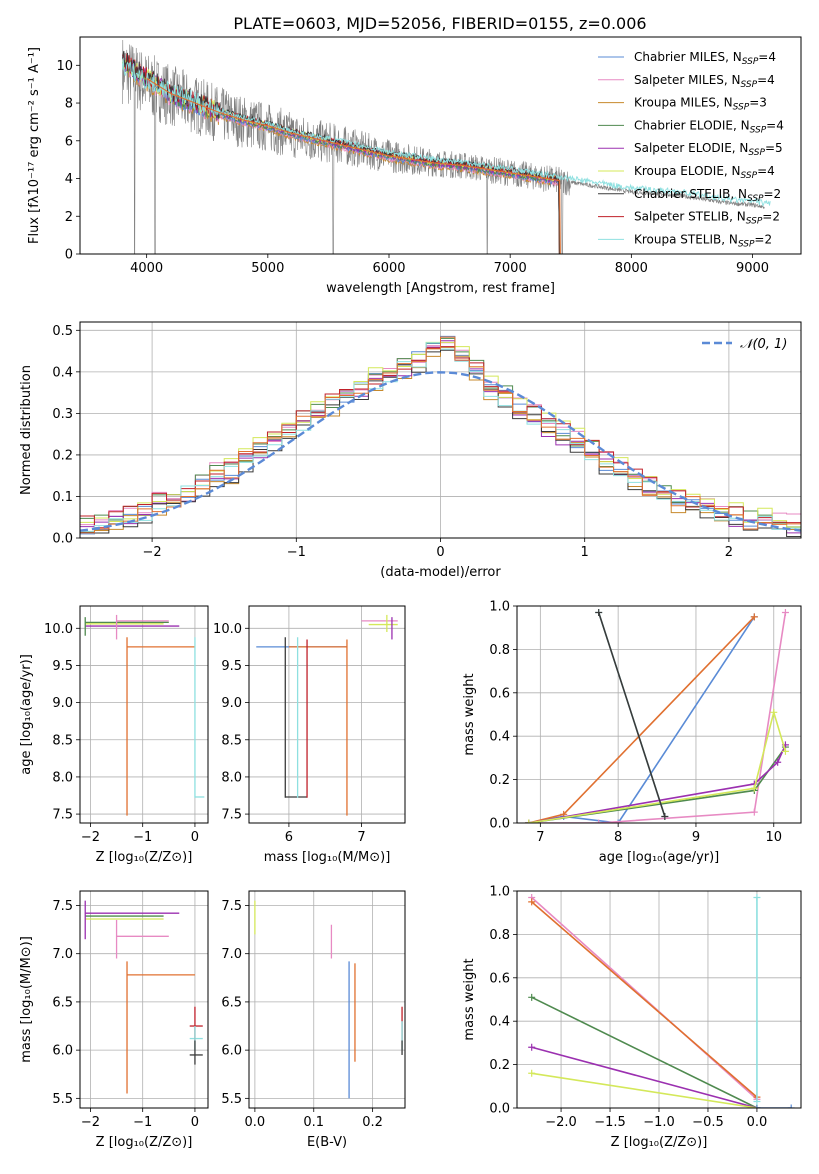 Image resolution: width=819 pixels, height=1174 pixels. I want to click on plot-area-mass_vs_Z, so click(143, 997).